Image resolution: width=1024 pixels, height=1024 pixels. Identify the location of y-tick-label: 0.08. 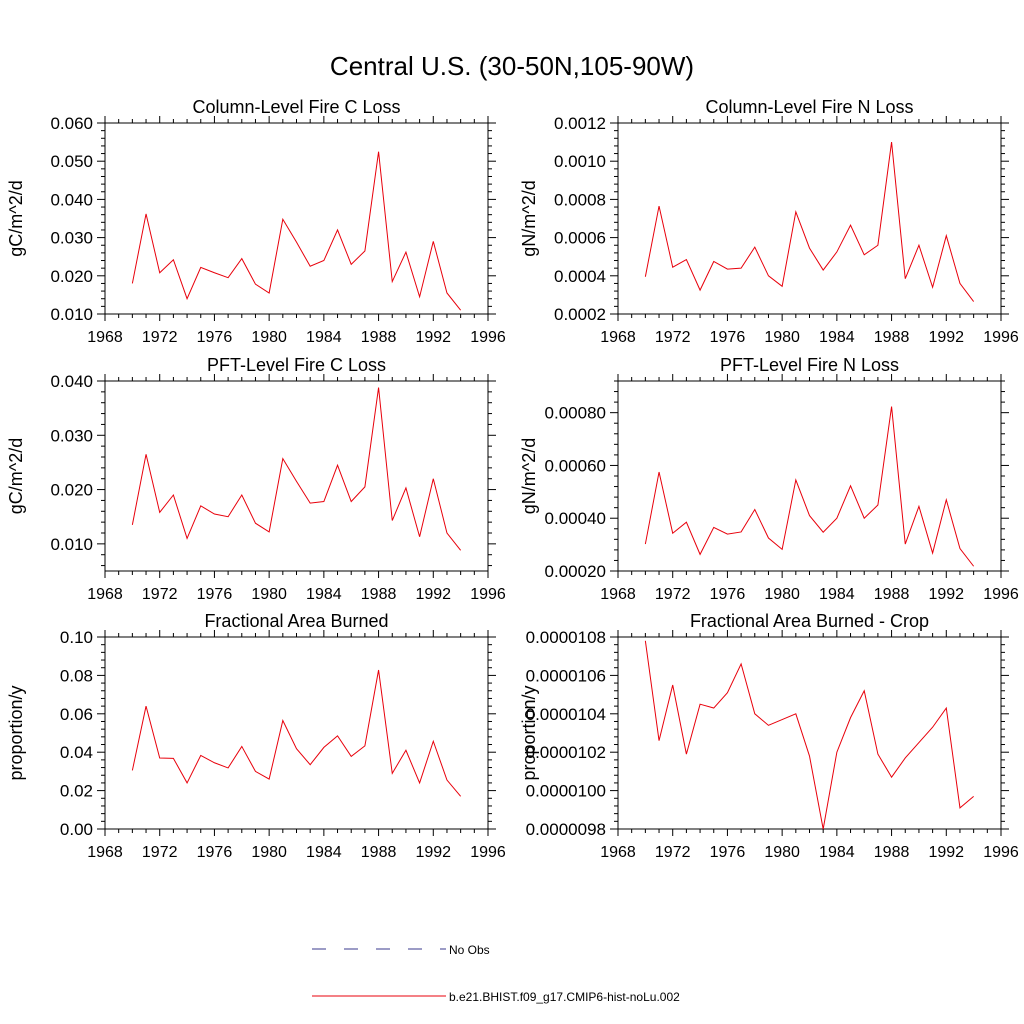
(76, 675).